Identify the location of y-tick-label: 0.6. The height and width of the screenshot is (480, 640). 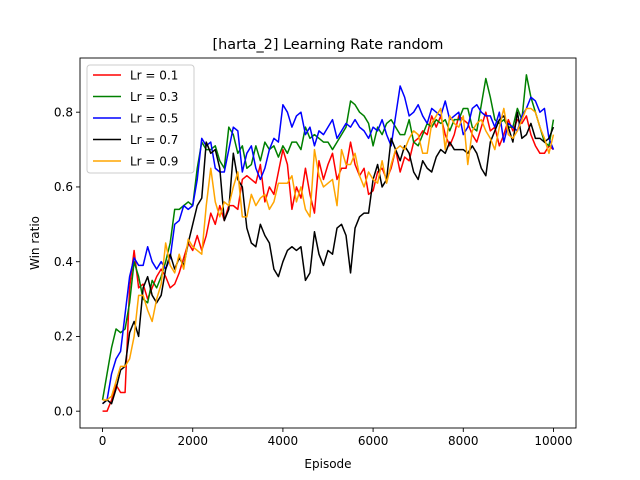
(63, 187).